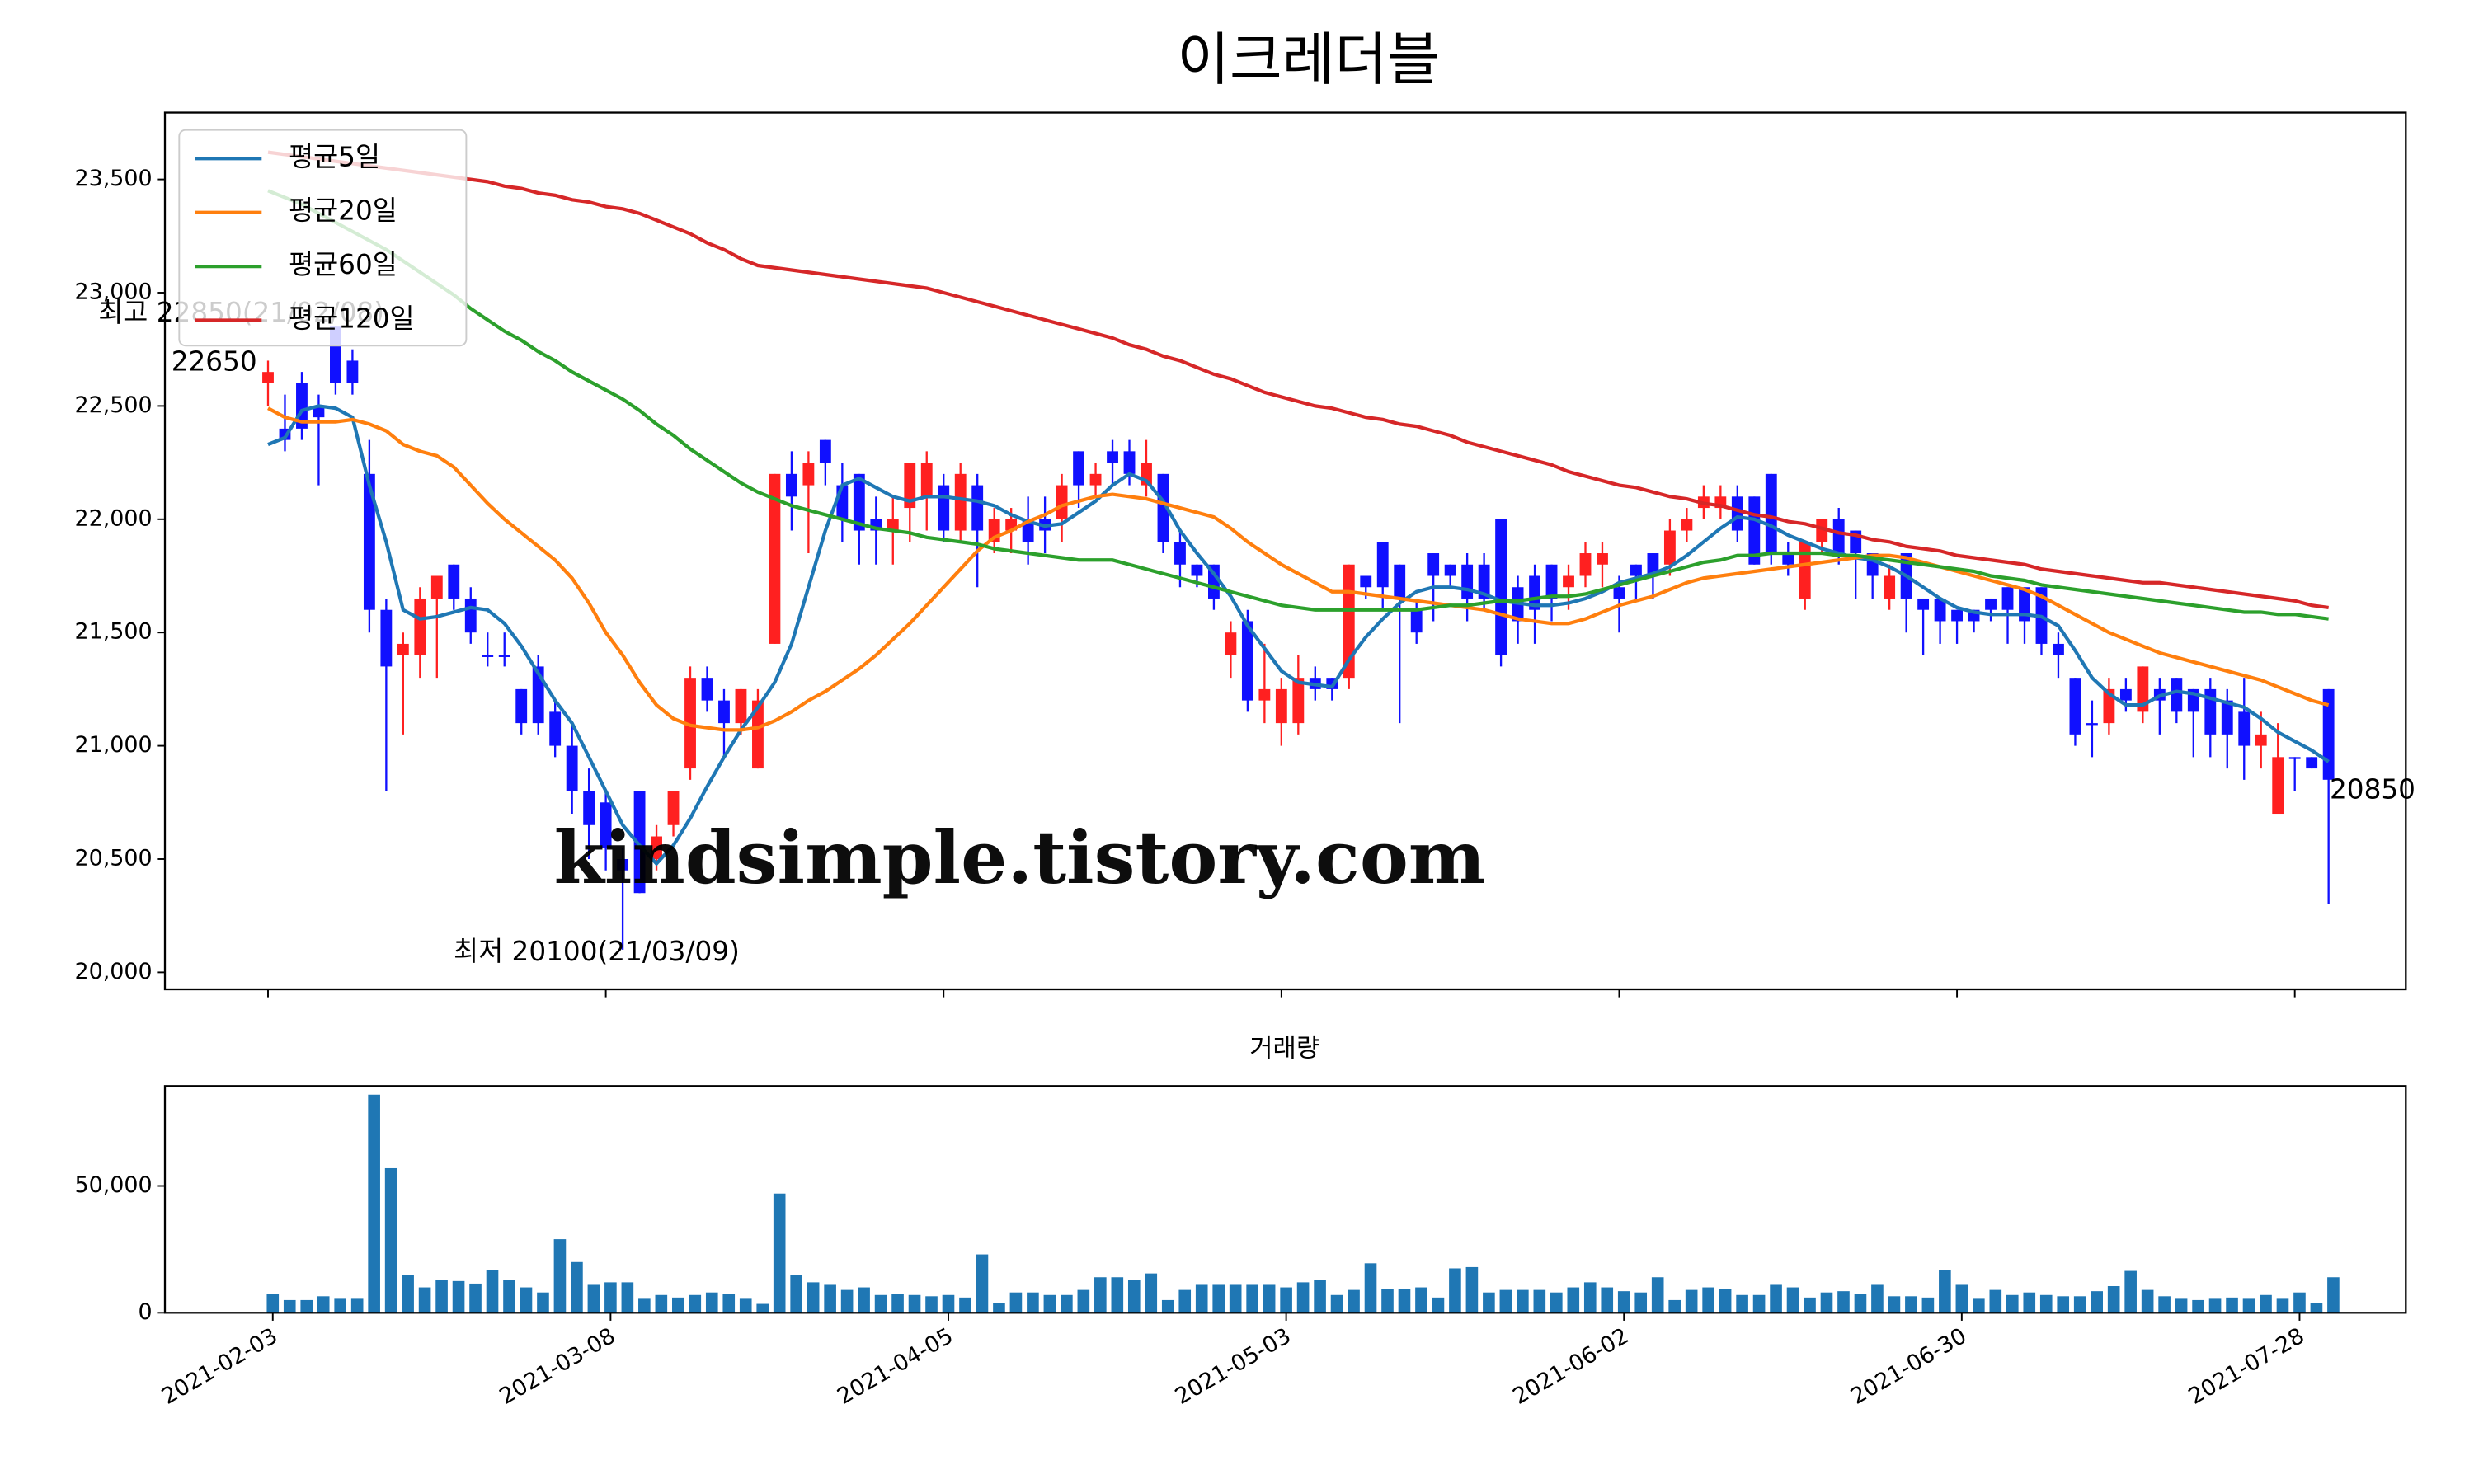 The image size is (2474, 1484). Describe the element at coordinates (1020, 858) in the screenshot. I see `watermark: kindsimple.tistory.com` at that location.